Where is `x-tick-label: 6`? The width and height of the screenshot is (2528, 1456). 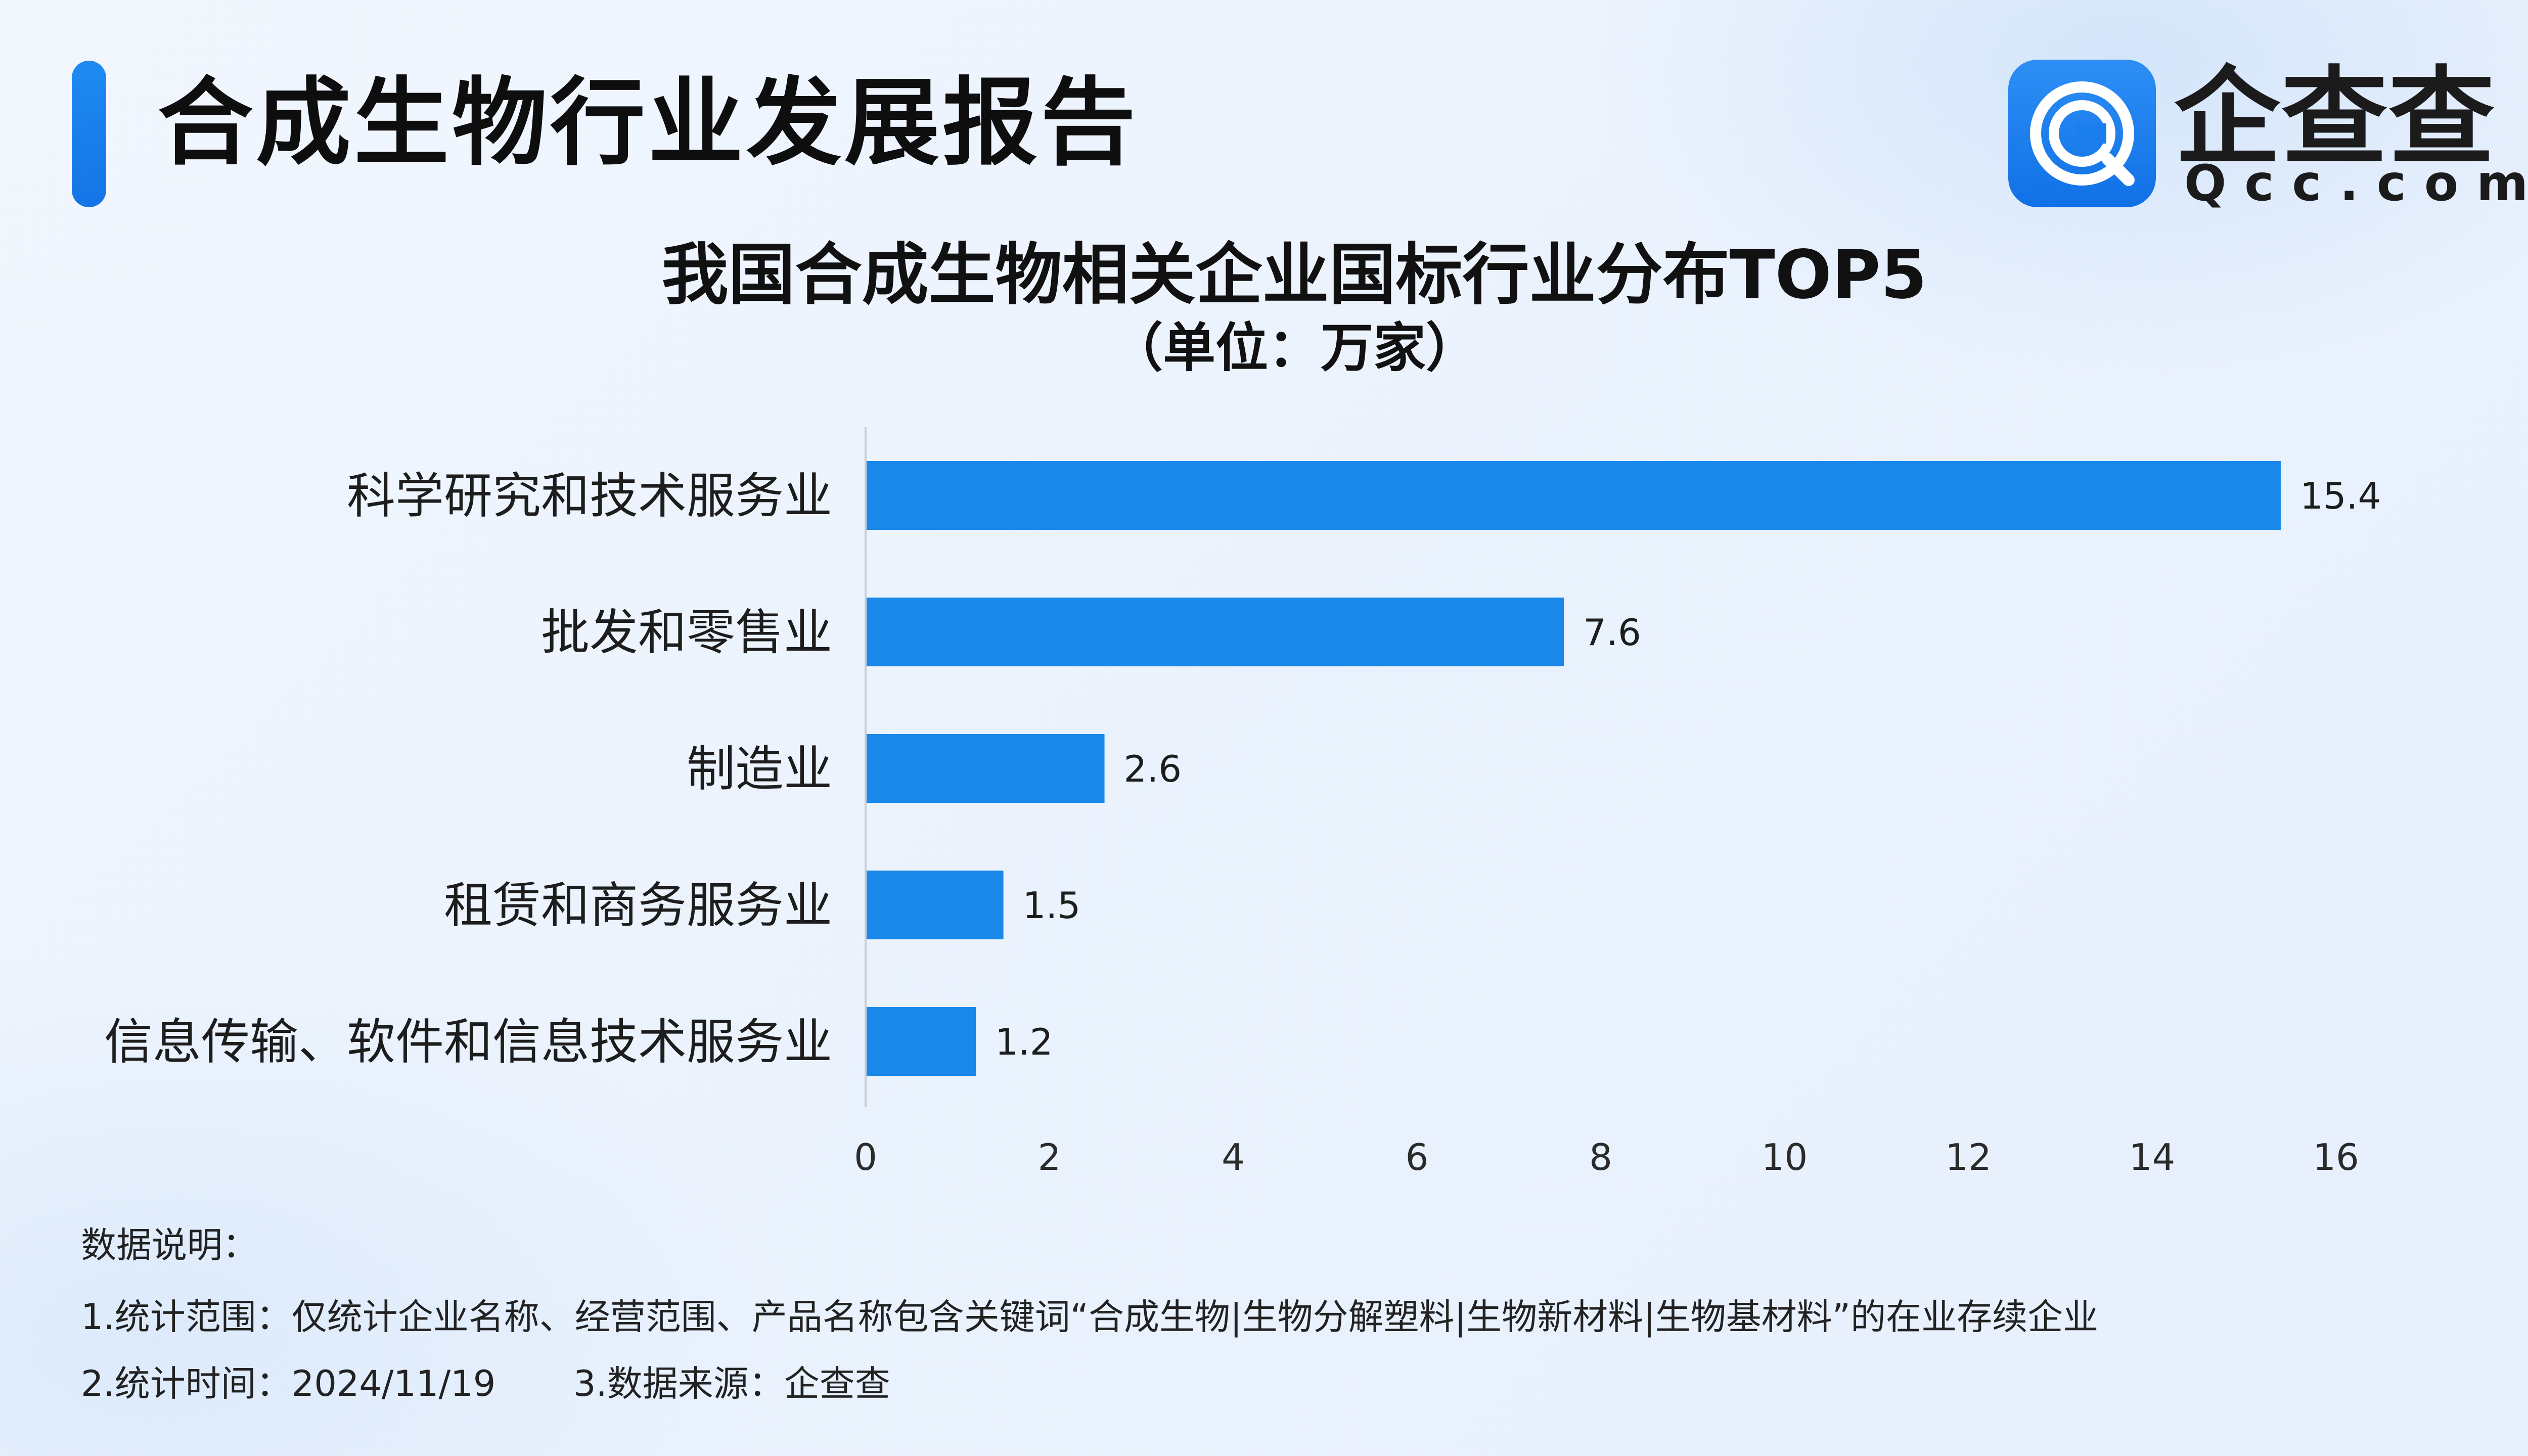
x-tick-label: 6 is located at coordinates (1418, 1157).